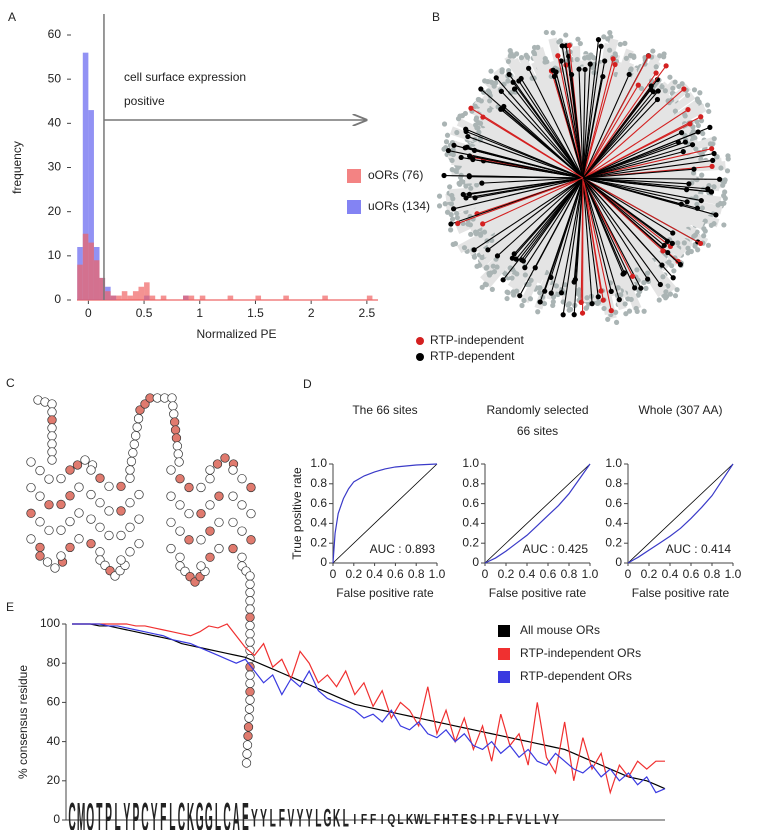  Describe the element at coordinates (200, 813) in the screenshot. I see `logo-letter: G` at that location.